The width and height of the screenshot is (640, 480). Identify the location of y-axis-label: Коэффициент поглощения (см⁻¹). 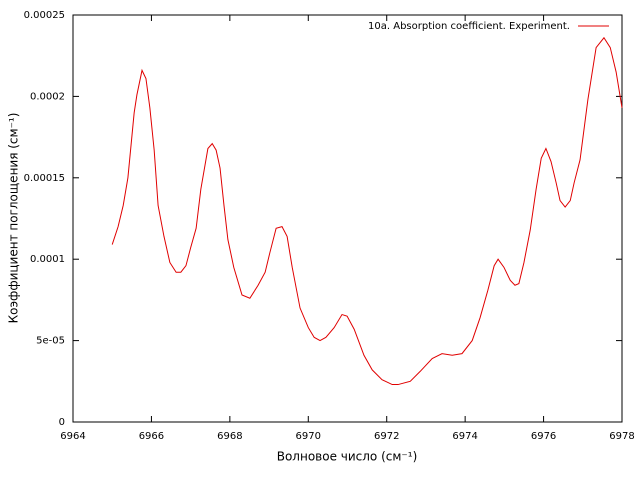
(14, 218).